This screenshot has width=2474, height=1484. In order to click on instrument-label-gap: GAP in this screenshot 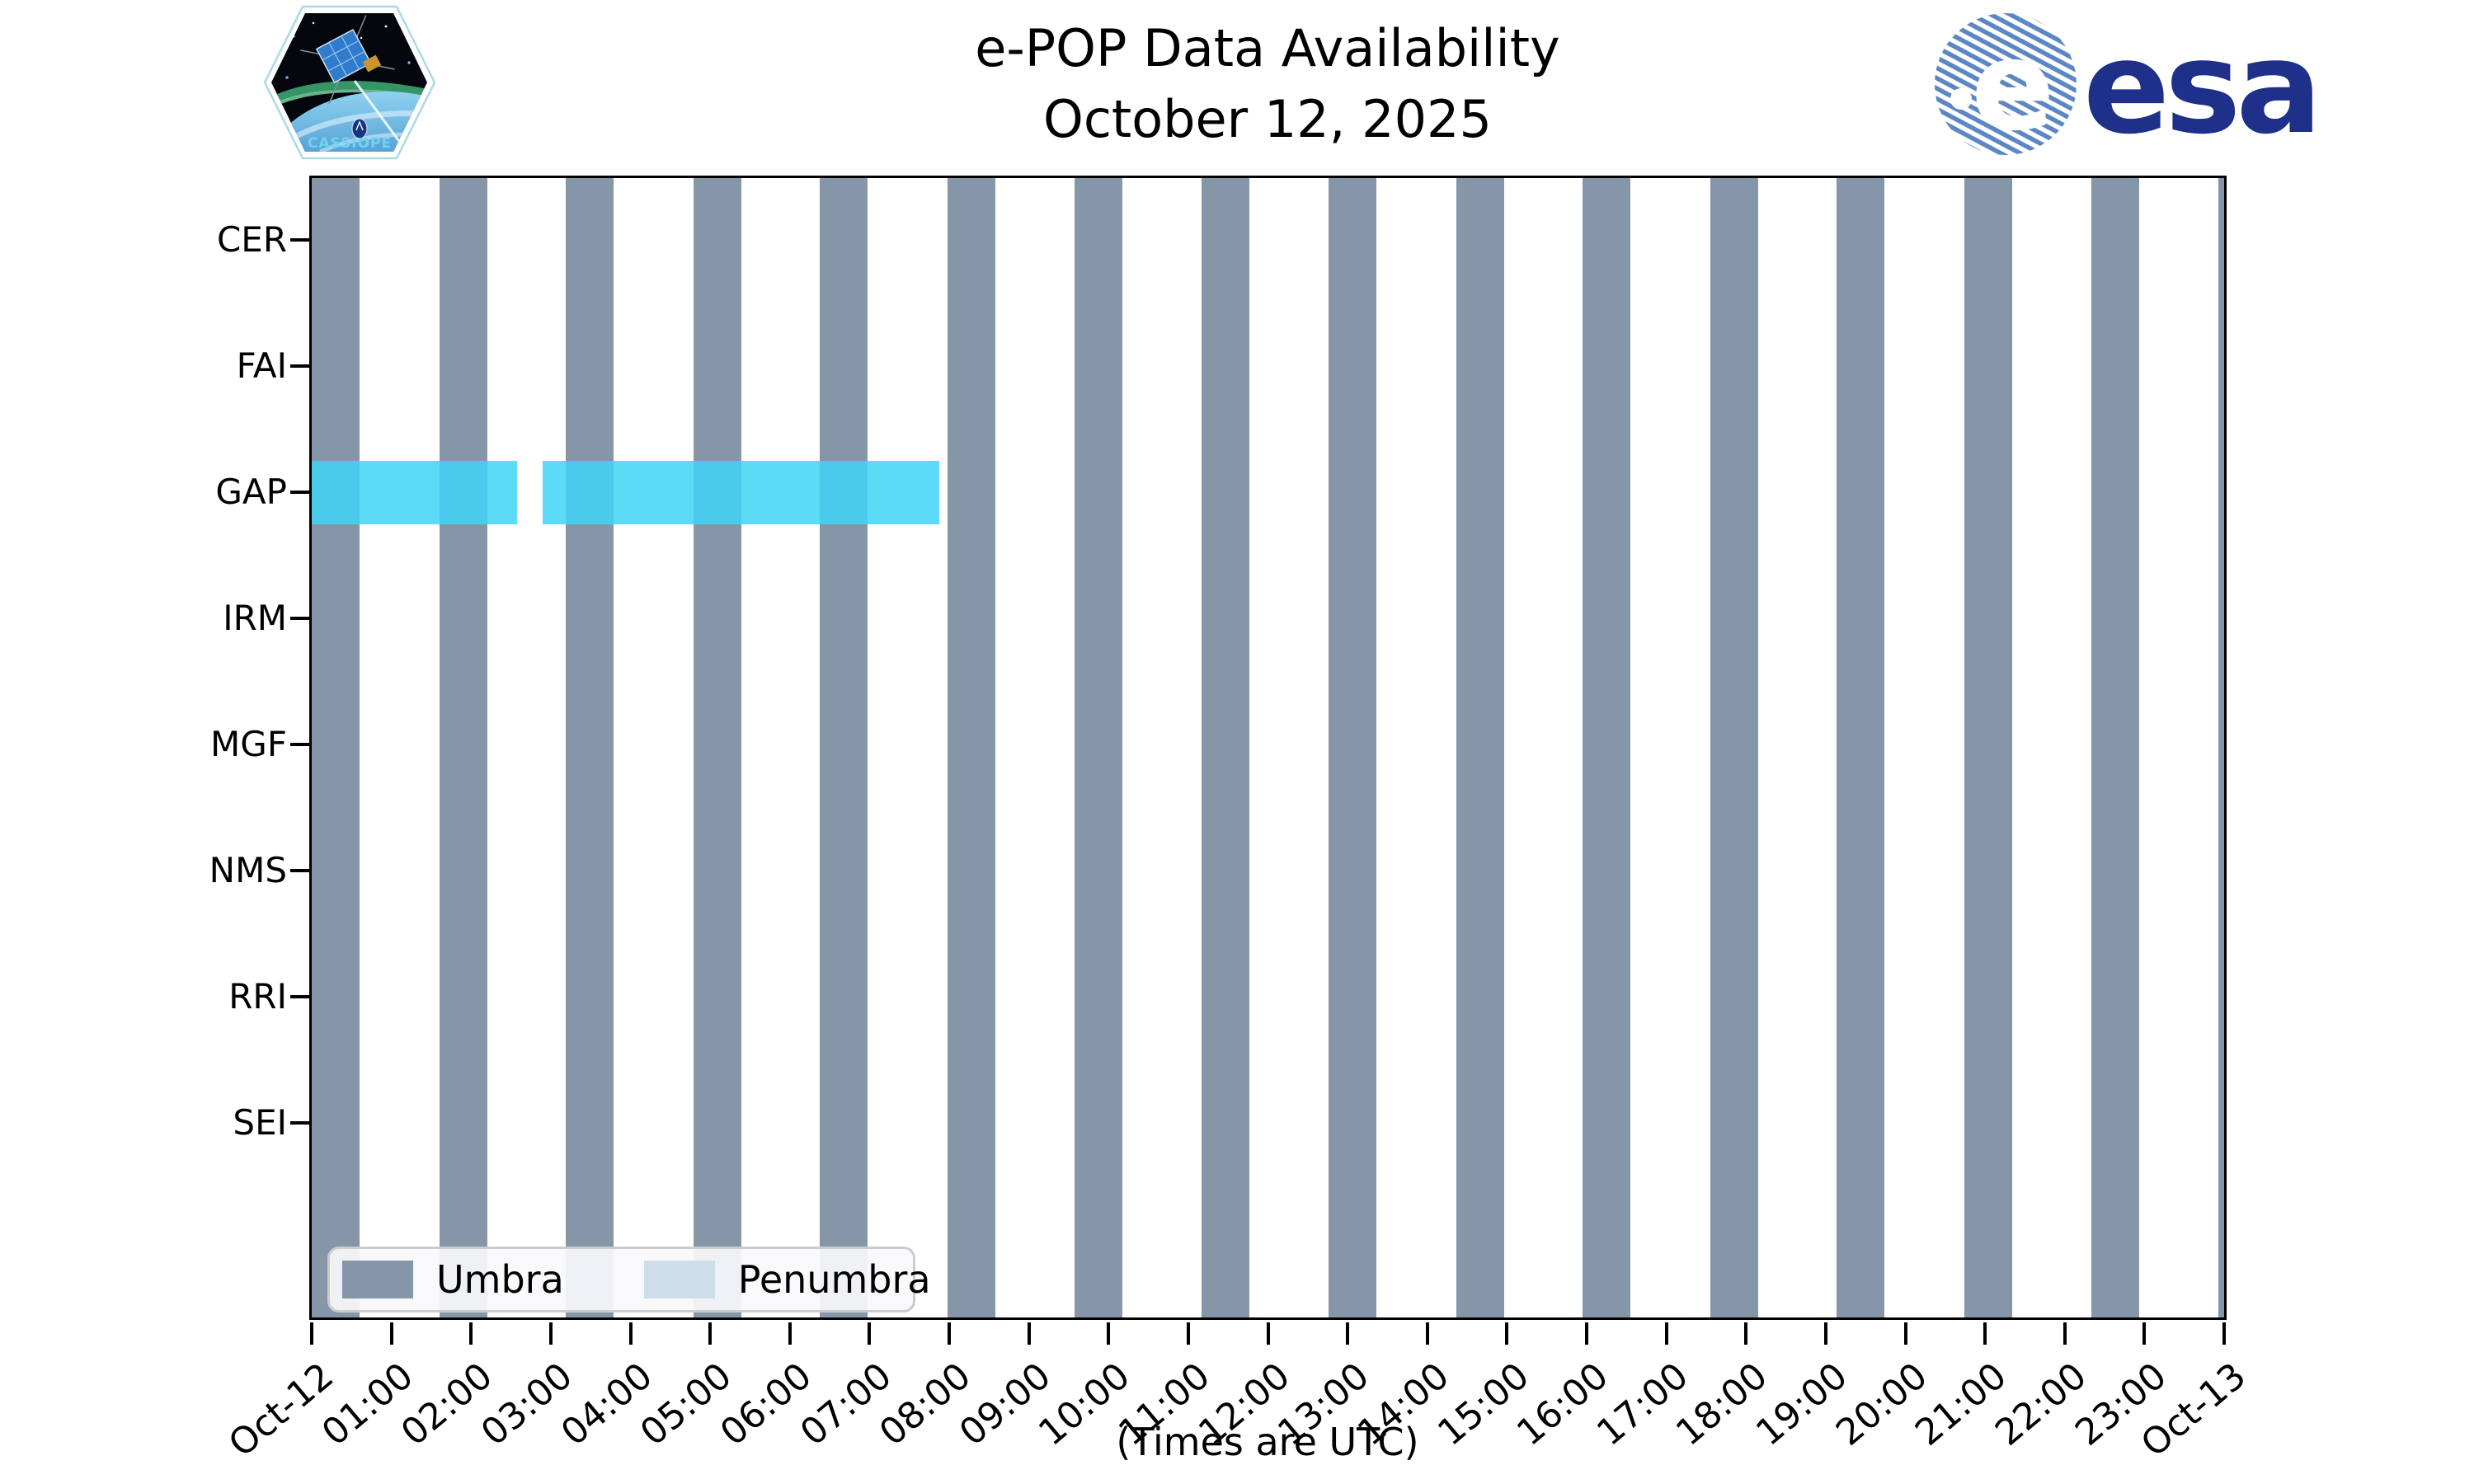, I will do `click(251, 492)`.